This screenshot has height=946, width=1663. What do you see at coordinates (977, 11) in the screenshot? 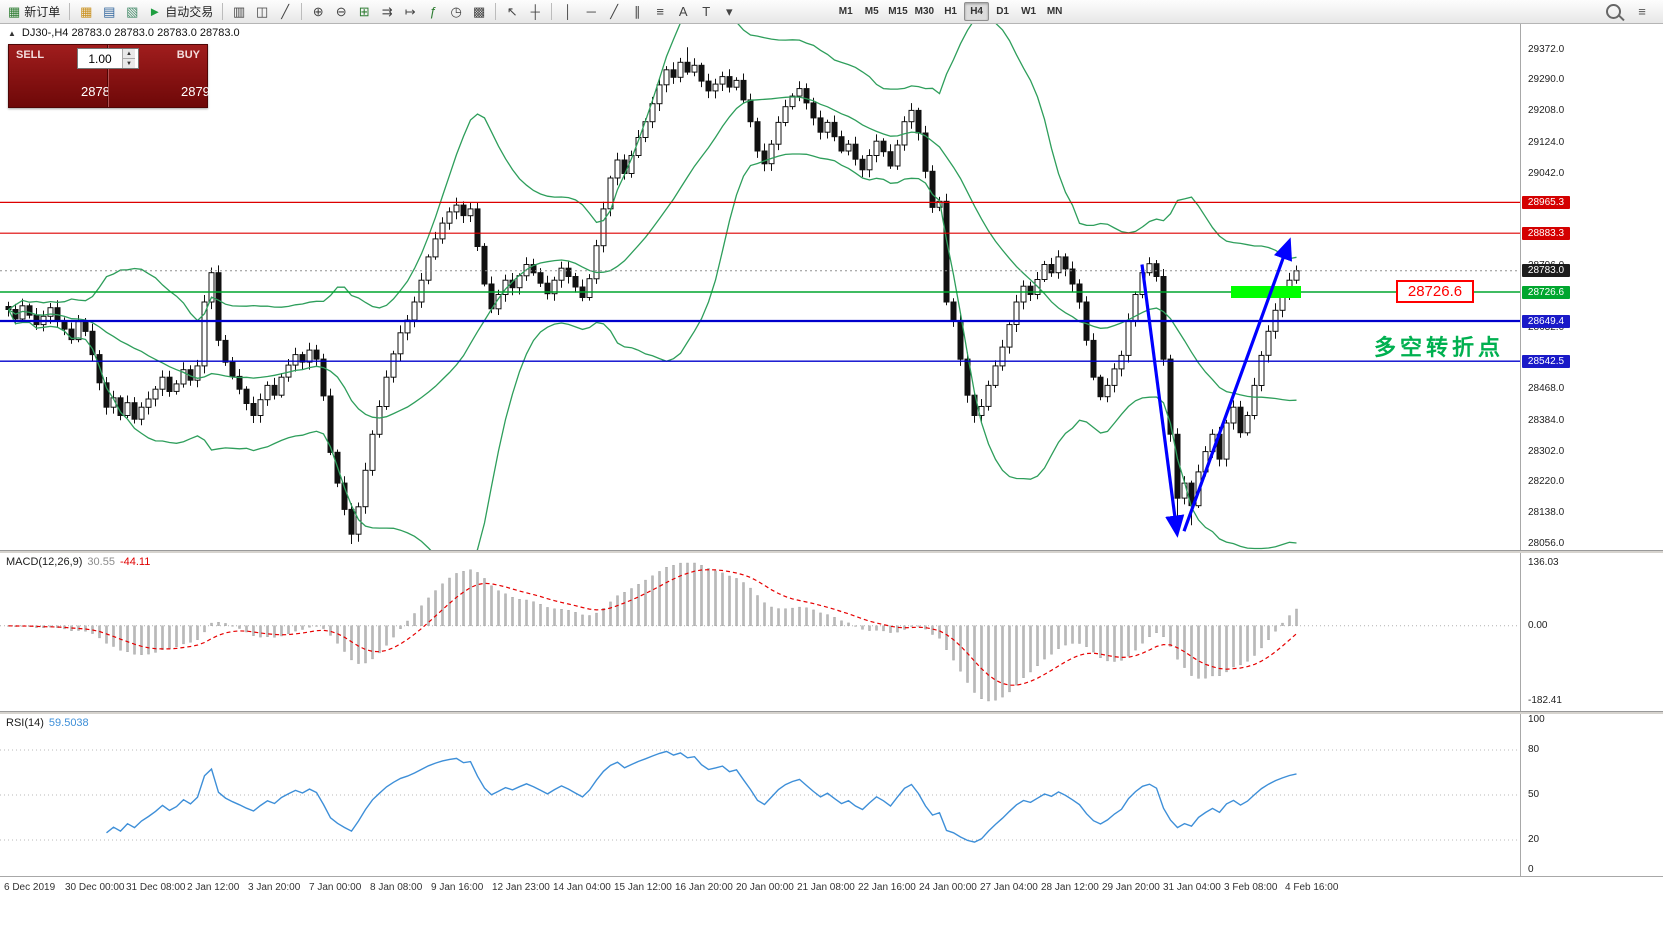
I see `timeframe-h4-button: H4` at bounding box center [977, 11].